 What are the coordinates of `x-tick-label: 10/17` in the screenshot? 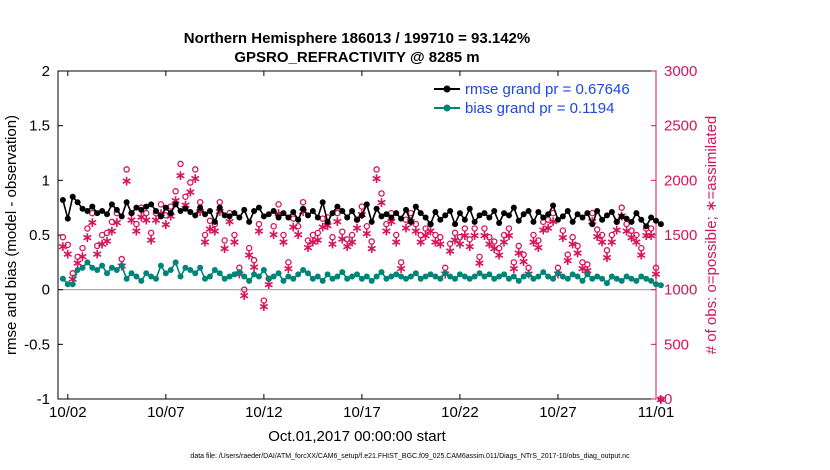 It's located at (362, 412).